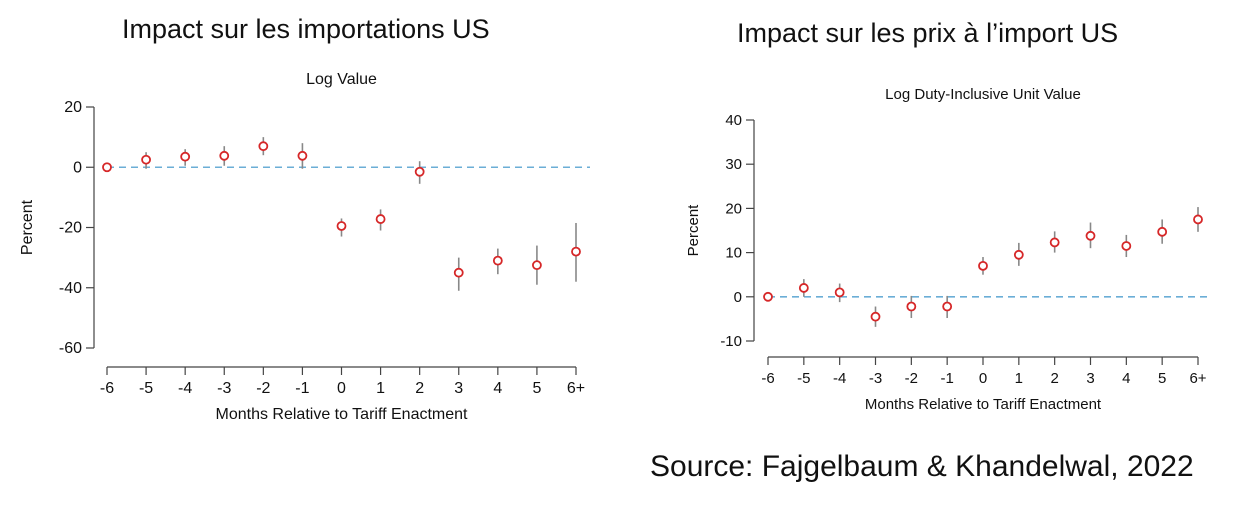 The image size is (1260, 512). Describe the element at coordinates (70, 228) in the screenshot. I see `y-tick-label: -20` at that location.